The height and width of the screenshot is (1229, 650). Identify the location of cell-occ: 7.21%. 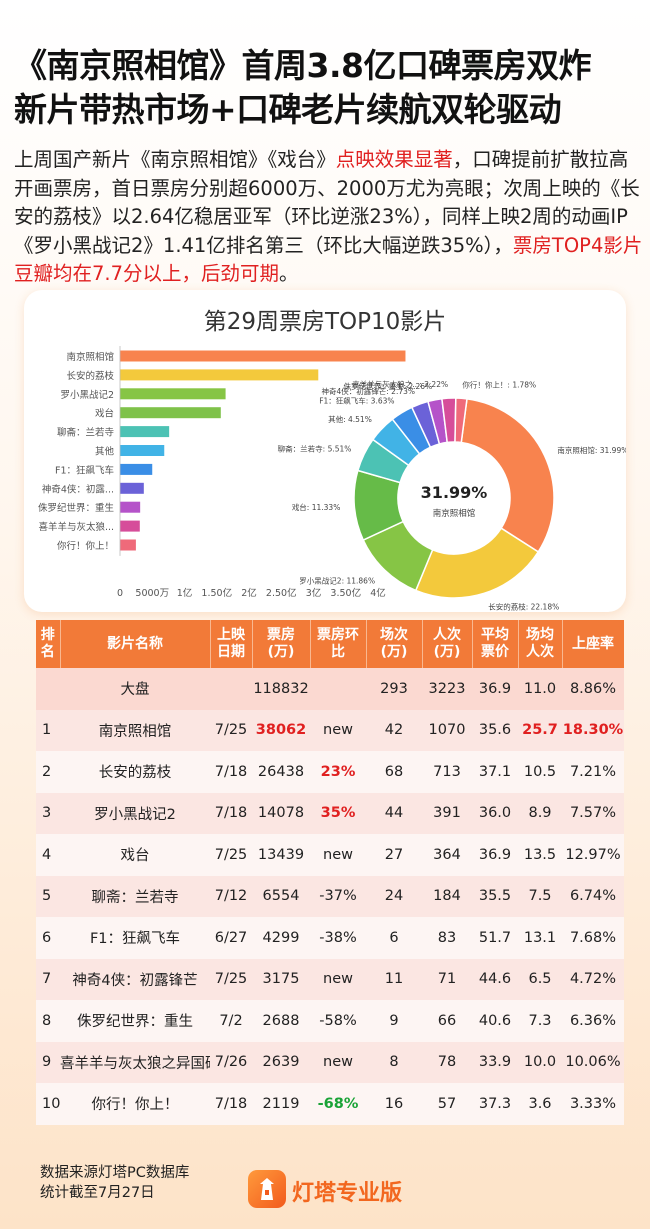
(593, 772).